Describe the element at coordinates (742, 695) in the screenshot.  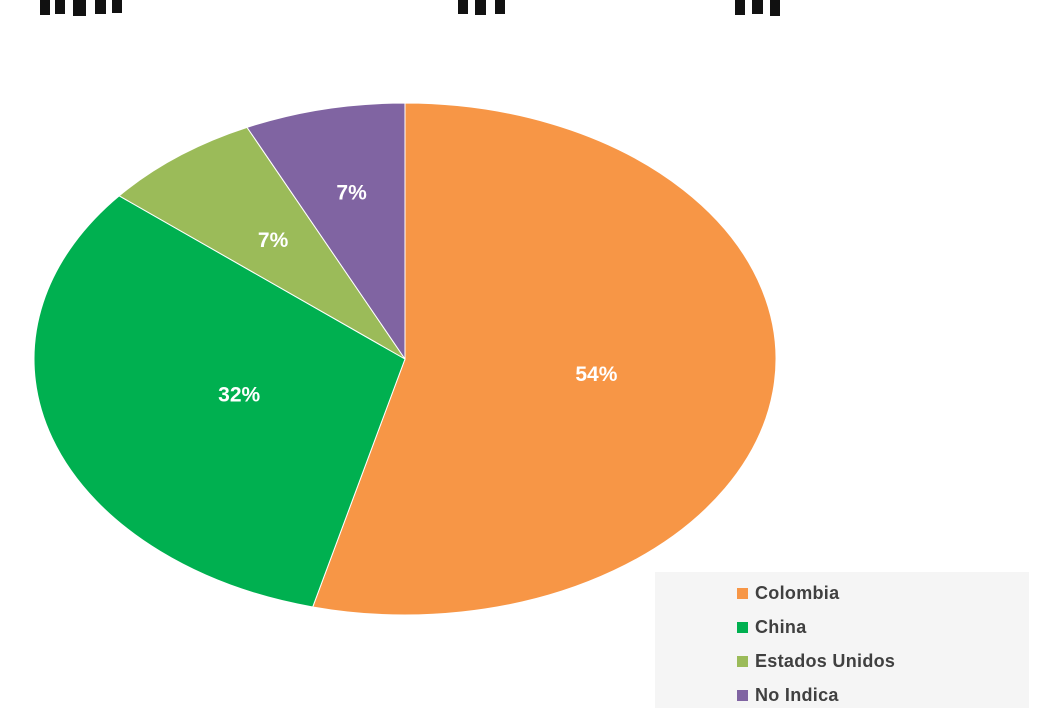
I see `legend-swatch-no-indica` at that location.